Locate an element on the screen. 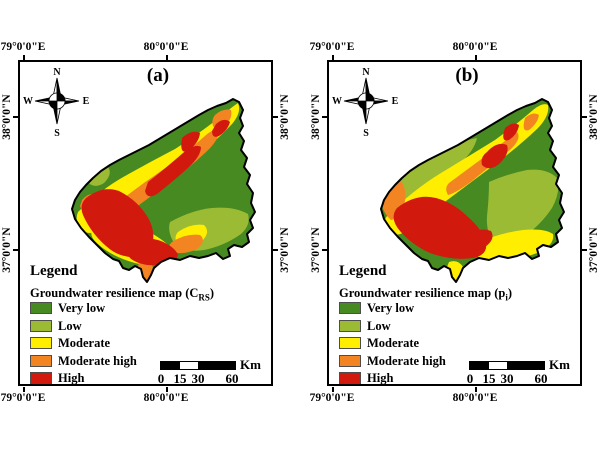  panel-label-b: (b) is located at coordinates (467, 75).